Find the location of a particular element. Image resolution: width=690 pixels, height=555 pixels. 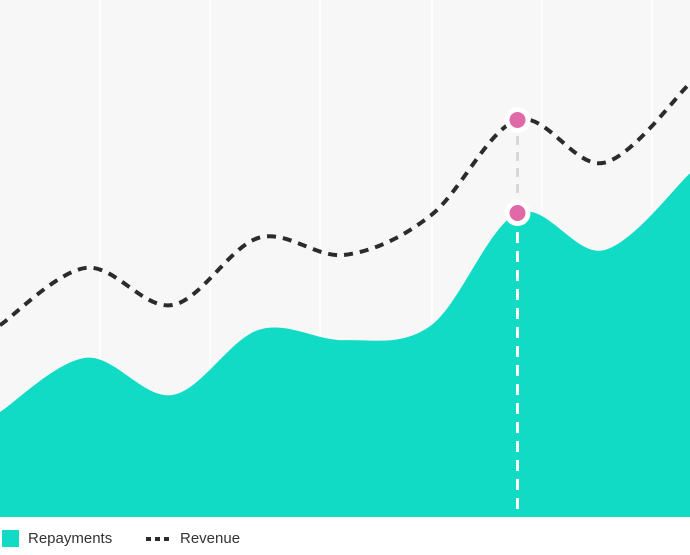

legend-swatch is located at coordinates (10, 538).